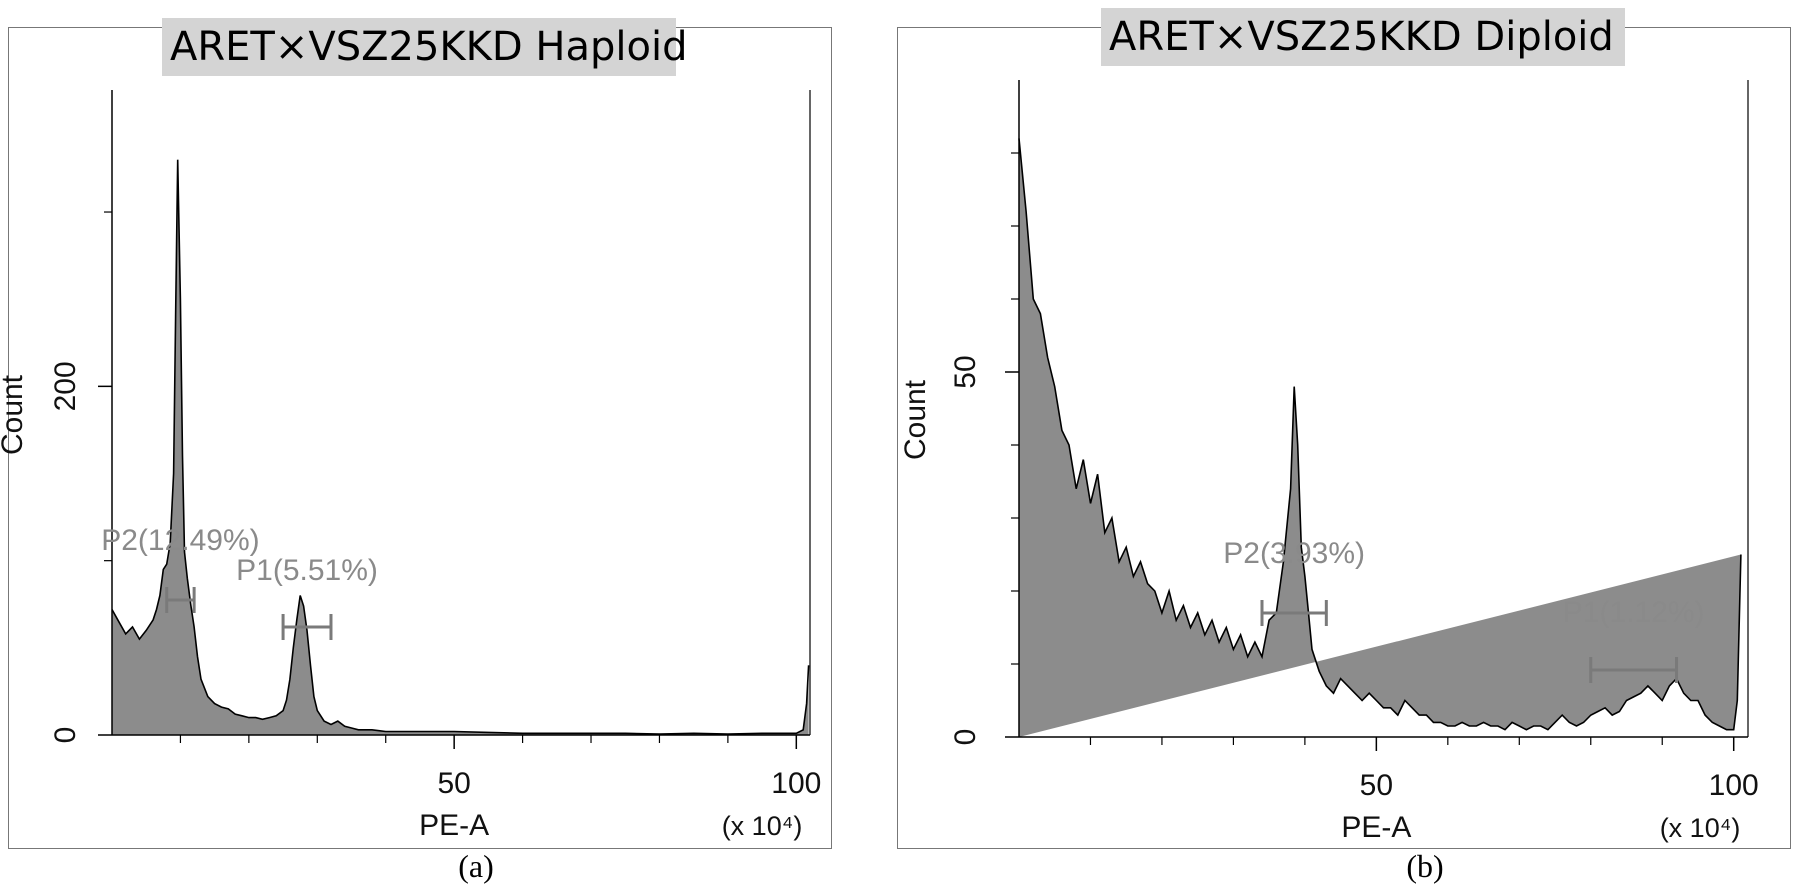  Describe the element at coordinates (965, 371) in the screenshot. I see `y-tick-label-b-50: 50` at that location.